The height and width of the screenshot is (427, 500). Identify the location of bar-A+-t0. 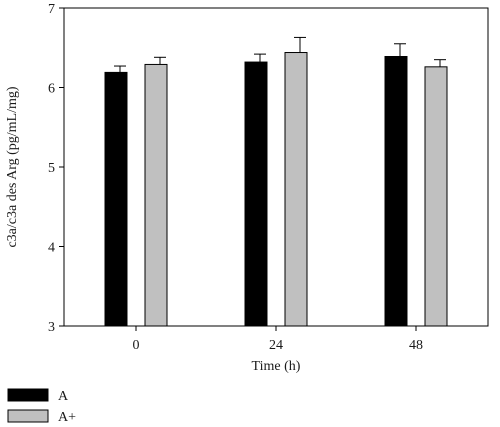
(156, 195).